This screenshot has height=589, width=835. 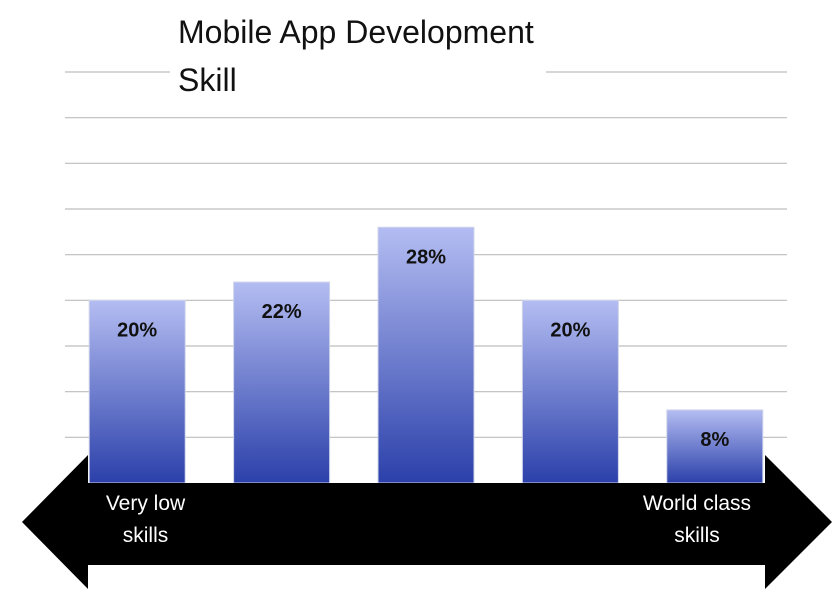 What do you see at coordinates (282, 312) in the screenshot?
I see `value-label: 22%` at bounding box center [282, 312].